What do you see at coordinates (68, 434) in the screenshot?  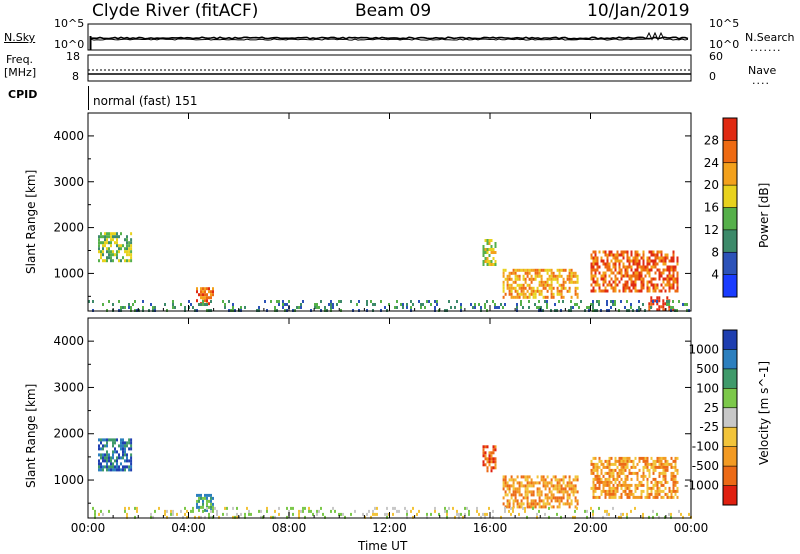 I see `y-tick-label: 2000` at bounding box center [68, 434].